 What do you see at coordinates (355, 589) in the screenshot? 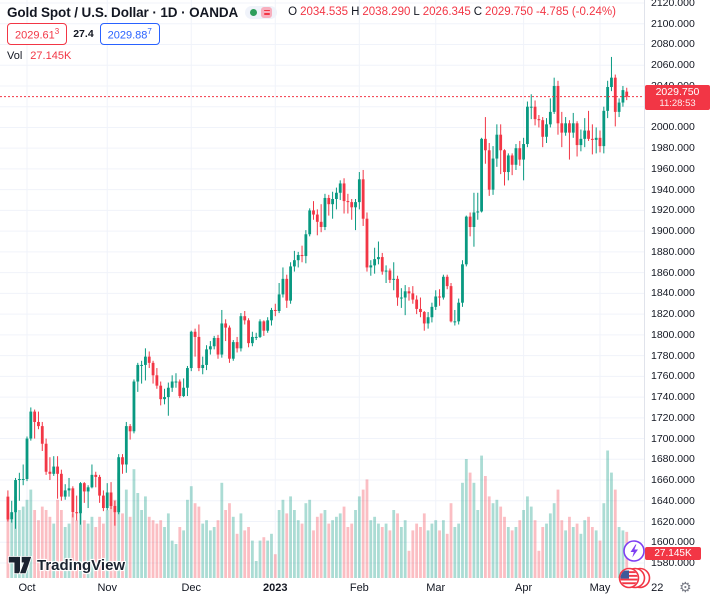
I see `time-axis: ⚙ Oct Nov Dec 2023 Feb Mar Apr May 22` at bounding box center [355, 589].